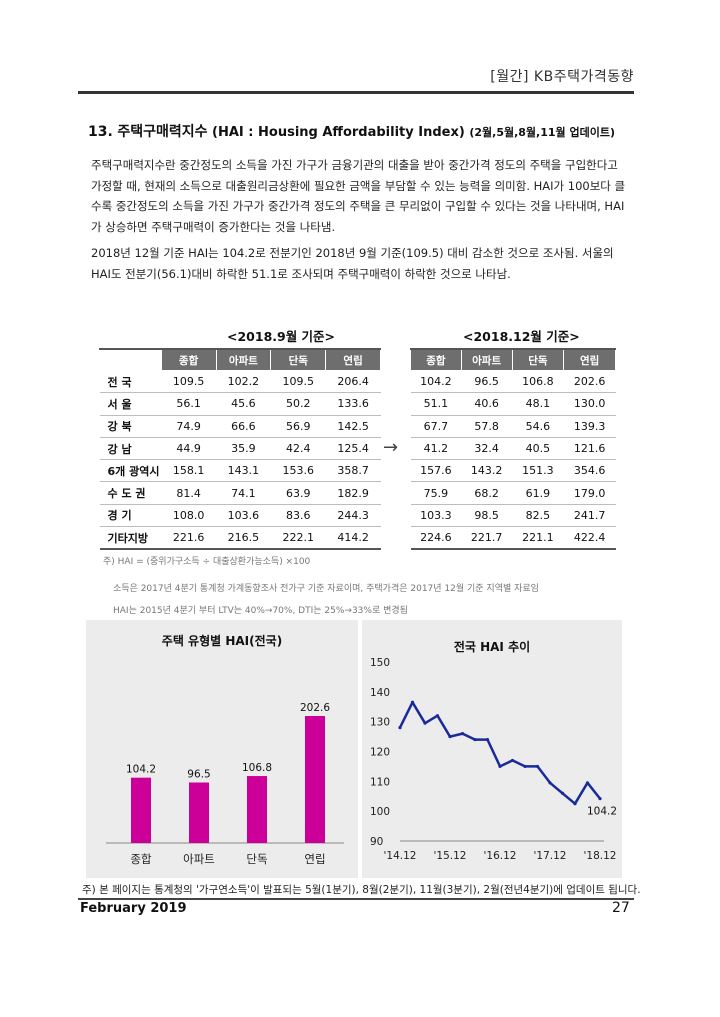 The width and height of the screenshot is (720, 1017). What do you see at coordinates (240, 493) in the screenshot?
I see `table-row: 수 도 권 81.4 74.1 63.9 182.9` at bounding box center [240, 493].